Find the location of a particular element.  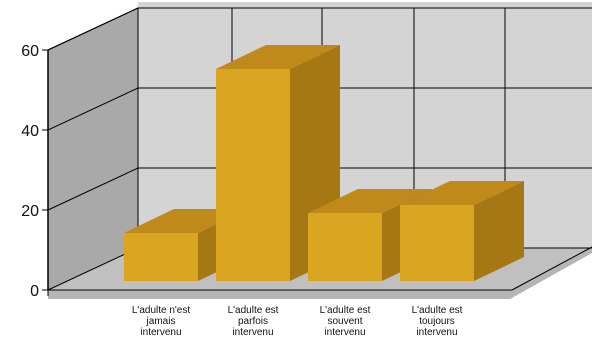

y-axis: 0 20 40 60 is located at coordinates (35, 171).